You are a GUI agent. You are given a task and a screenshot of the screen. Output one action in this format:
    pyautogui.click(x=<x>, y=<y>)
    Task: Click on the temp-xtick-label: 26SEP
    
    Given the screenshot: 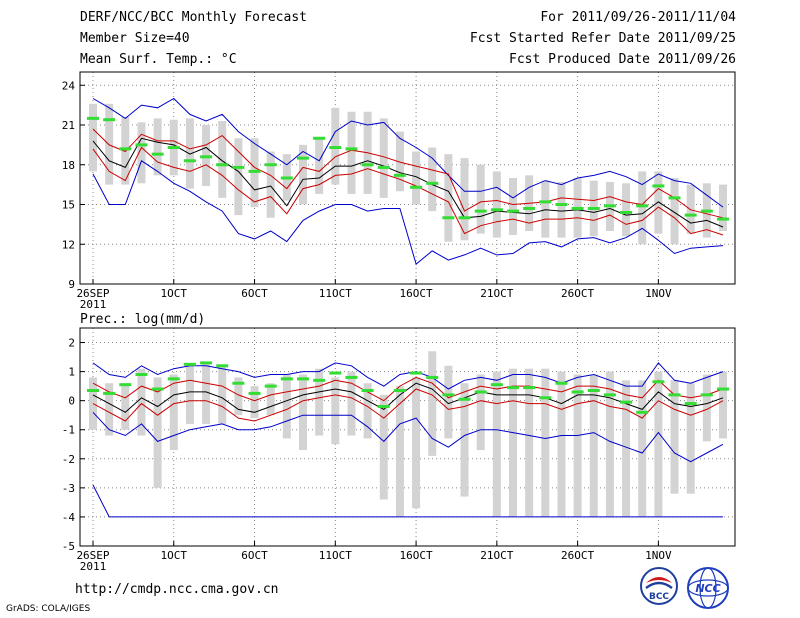 What is the action you would take?
    pyautogui.click(x=92, y=293)
    